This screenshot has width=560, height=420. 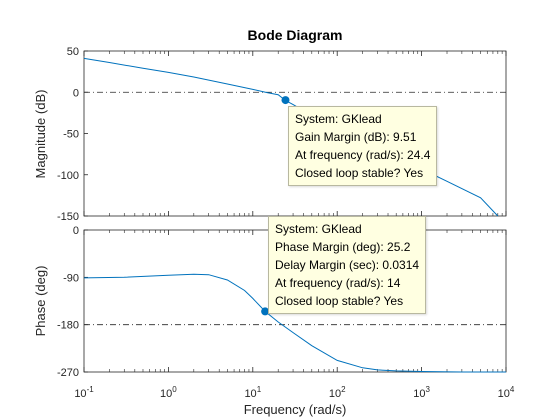 What do you see at coordinates (68, 217) in the screenshot?
I see `y-tick-label: -150` at bounding box center [68, 217].